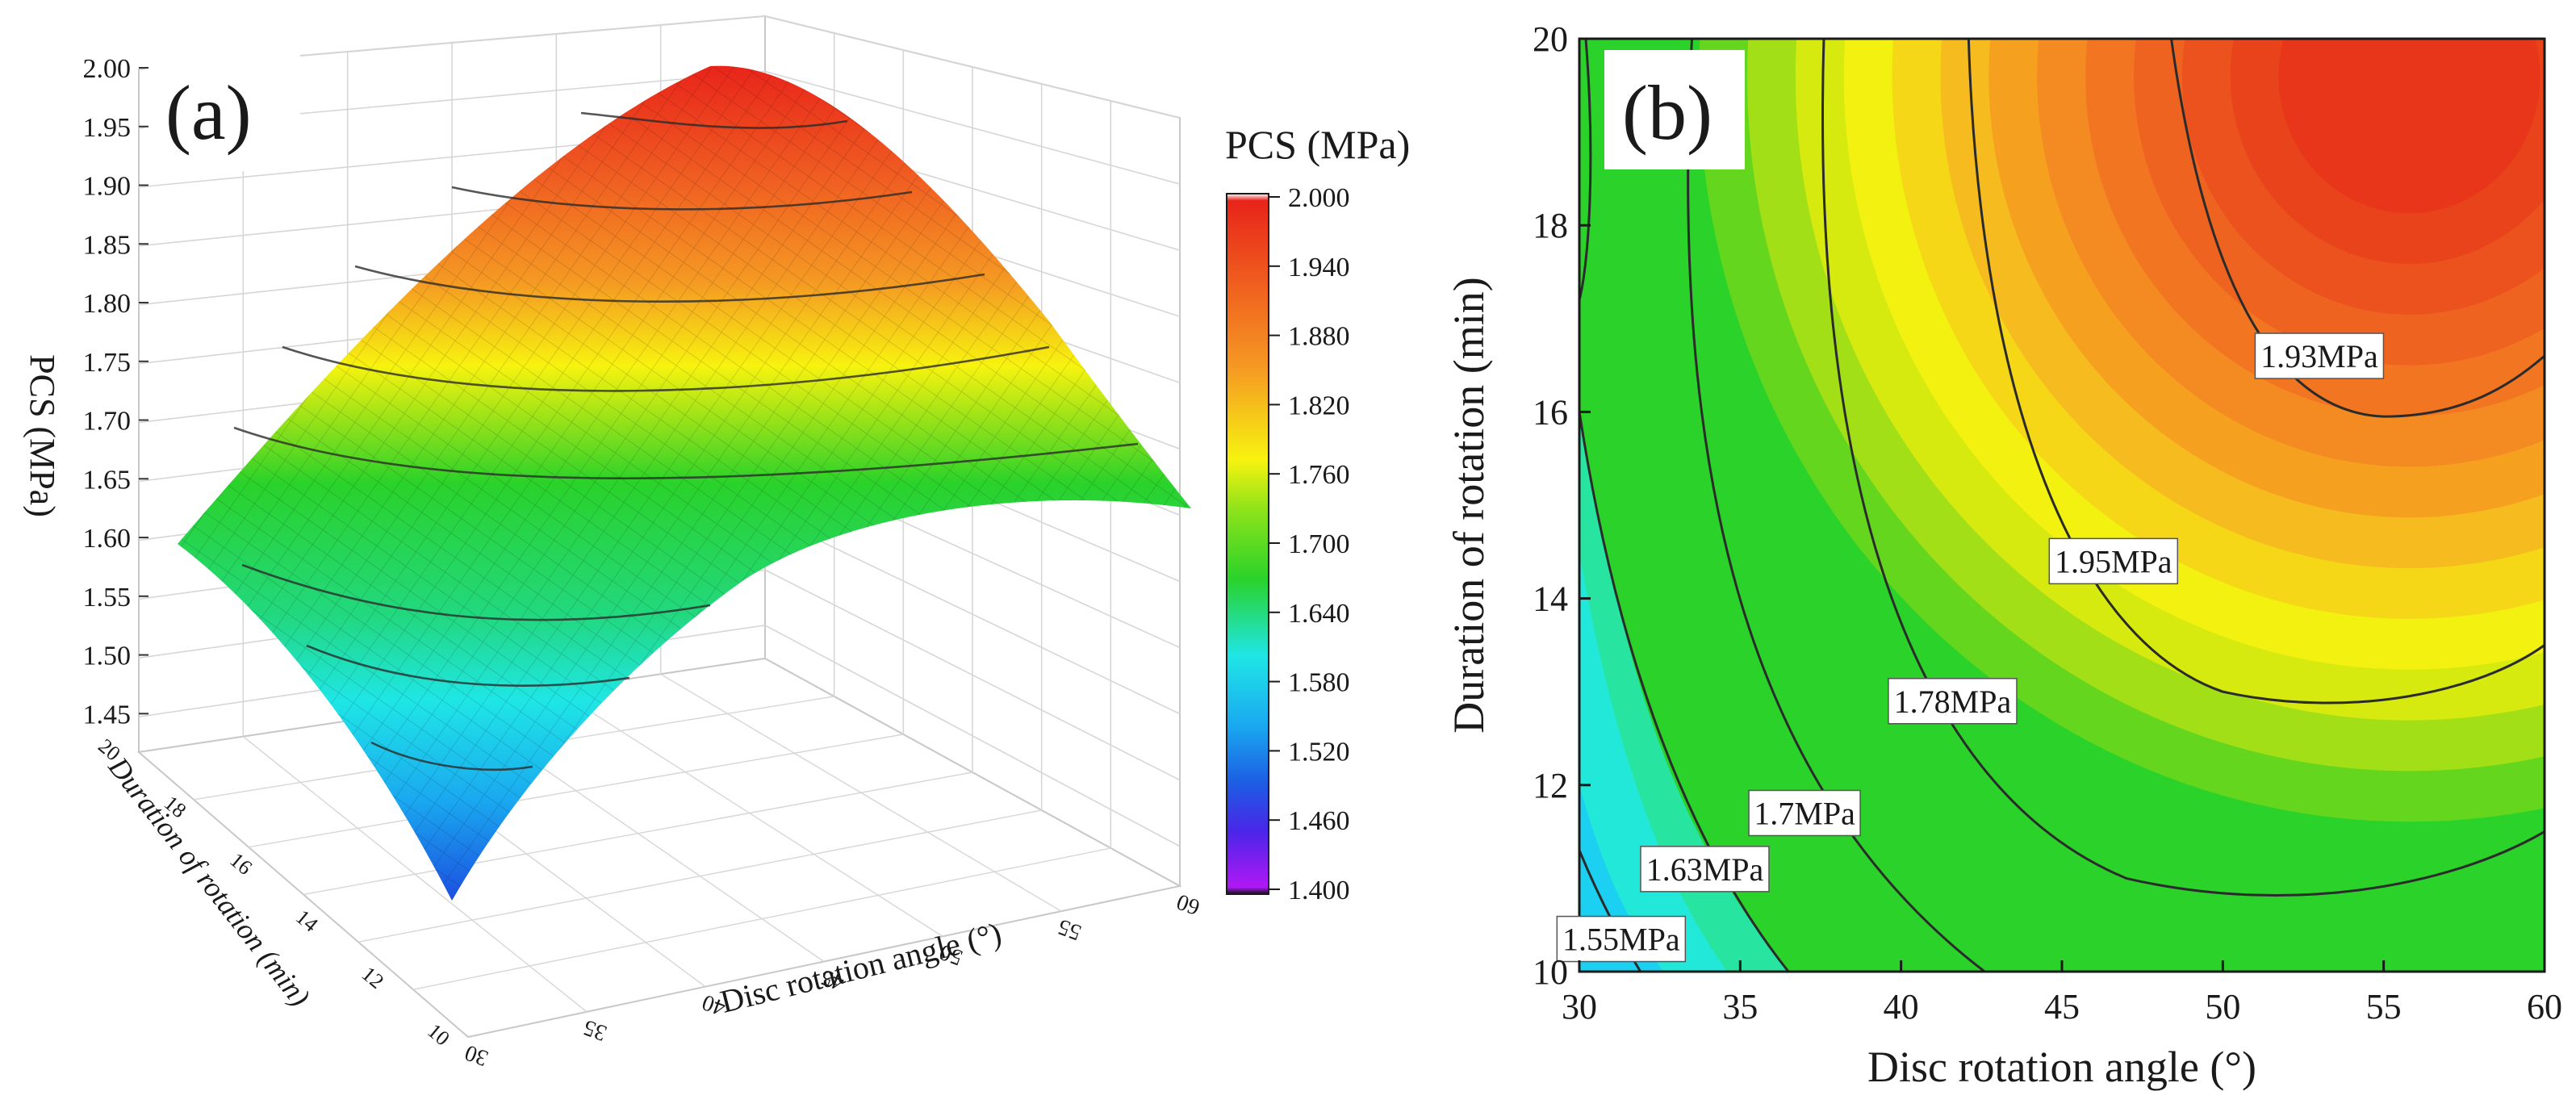 The image size is (2576, 1108). I want to click on contour-label-text: 1.63MPa, so click(1705, 869).